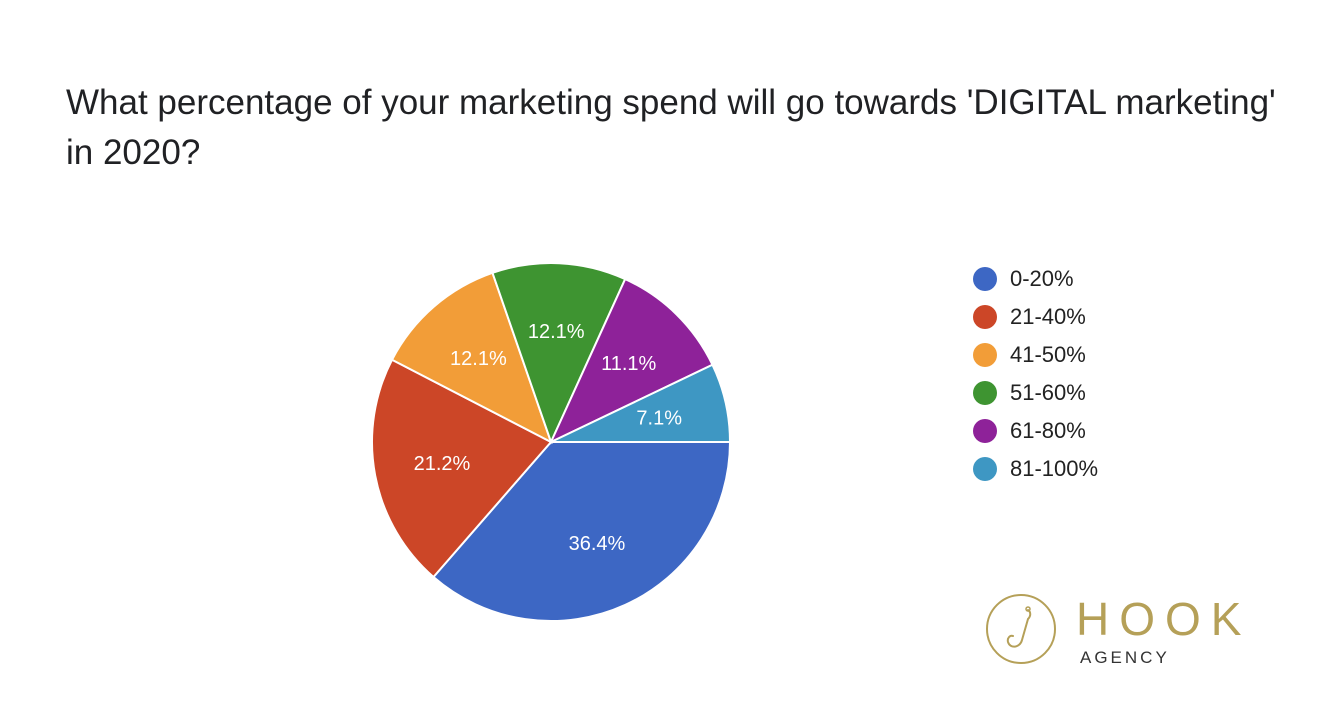  I want to click on slice-label: 7.1%, so click(659, 418).